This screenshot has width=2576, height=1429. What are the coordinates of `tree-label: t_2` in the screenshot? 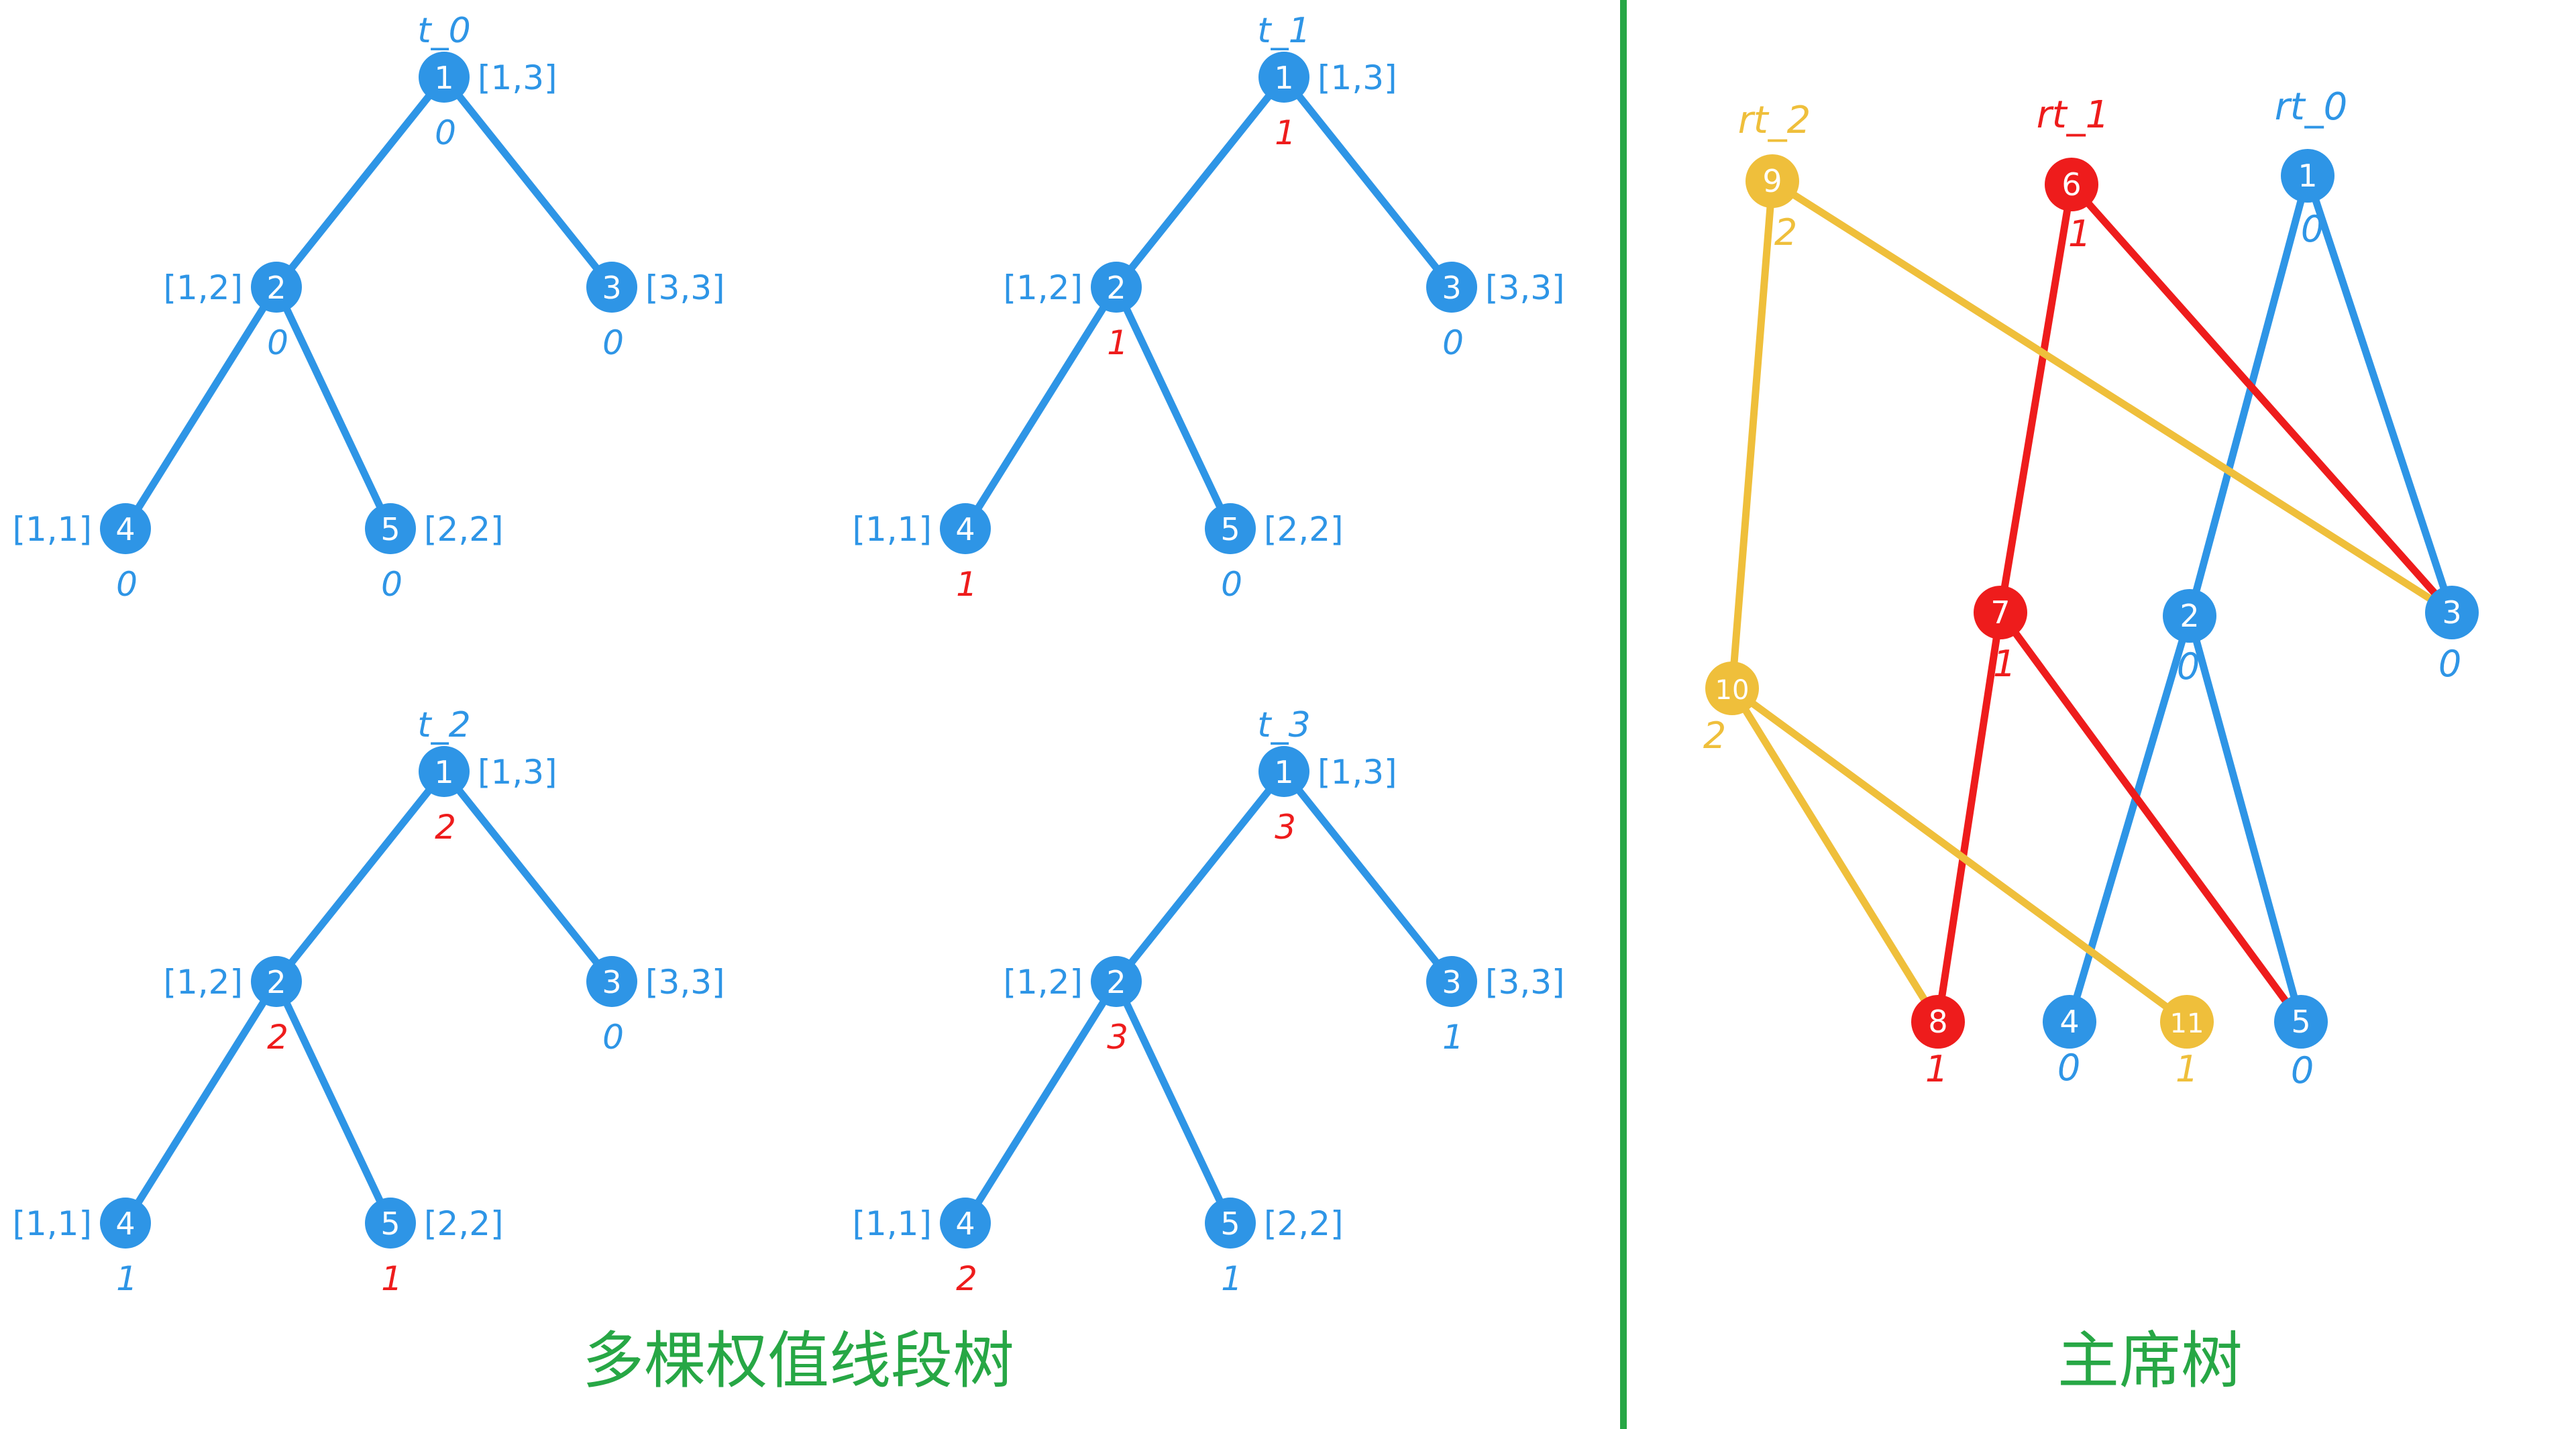 It's located at (443, 725).